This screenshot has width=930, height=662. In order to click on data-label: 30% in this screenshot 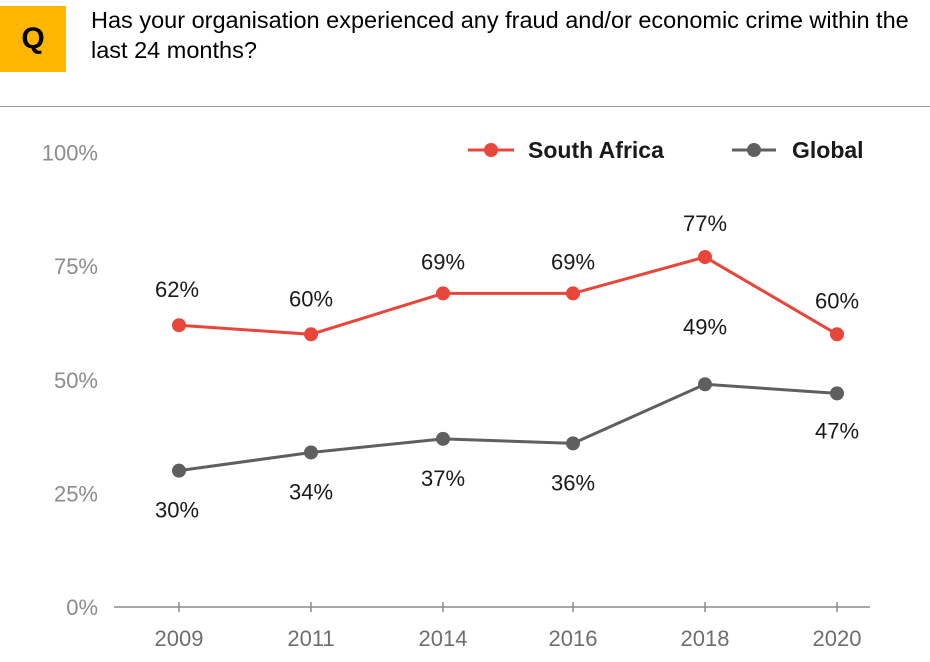, I will do `click(177, 510)`.